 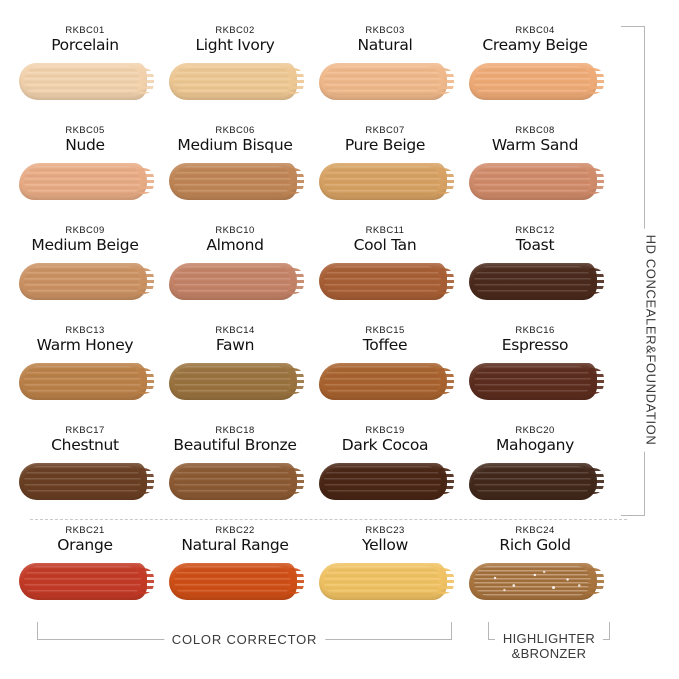 I want to click on swatch-cell: RKBC01 Porcelain, so click(x=85, y=72).